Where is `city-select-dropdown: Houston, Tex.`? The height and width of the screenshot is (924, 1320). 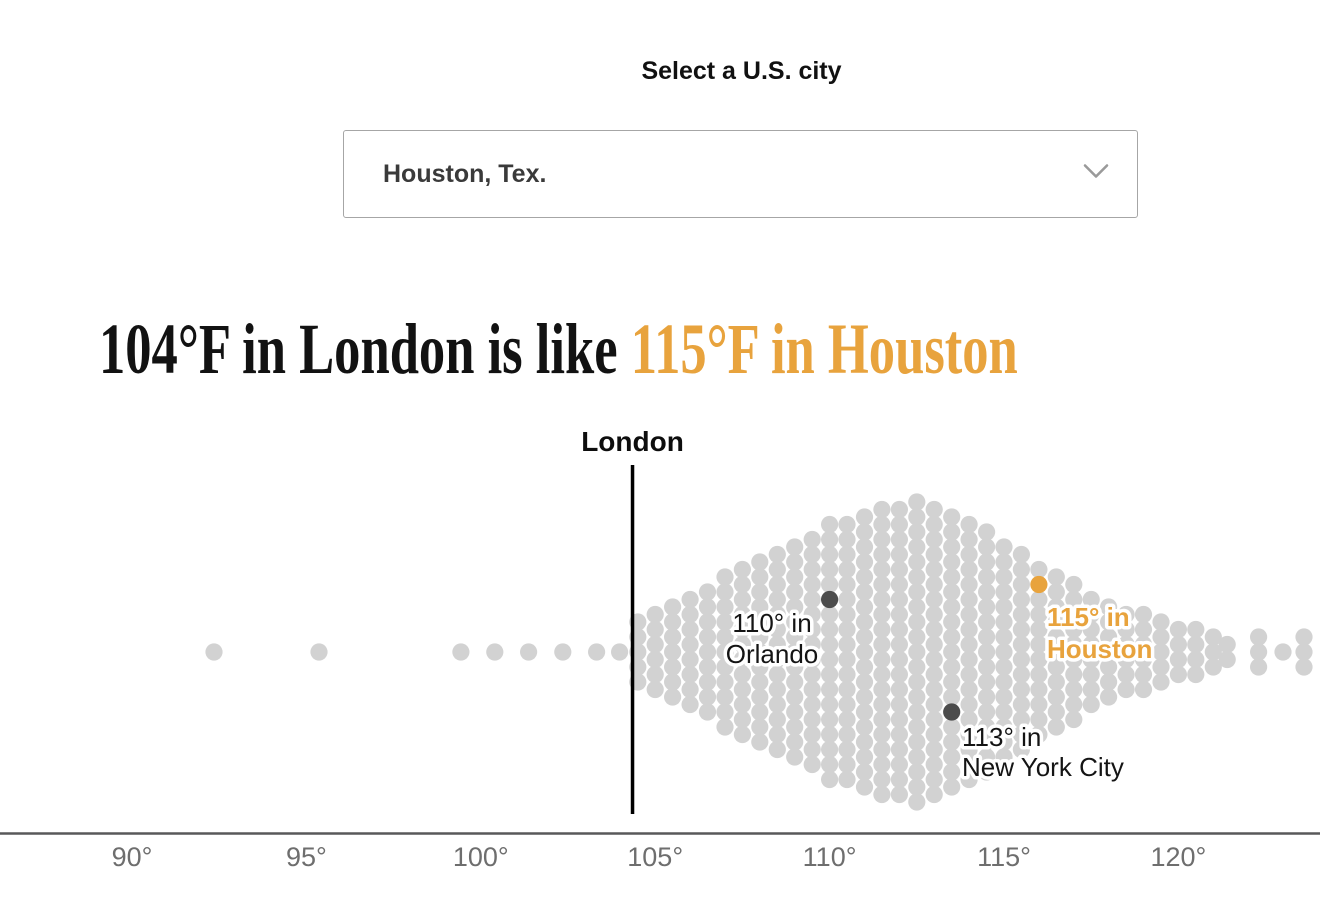
city-select-dropdown: Houston, Tex. is located at coordinates (740, 174).